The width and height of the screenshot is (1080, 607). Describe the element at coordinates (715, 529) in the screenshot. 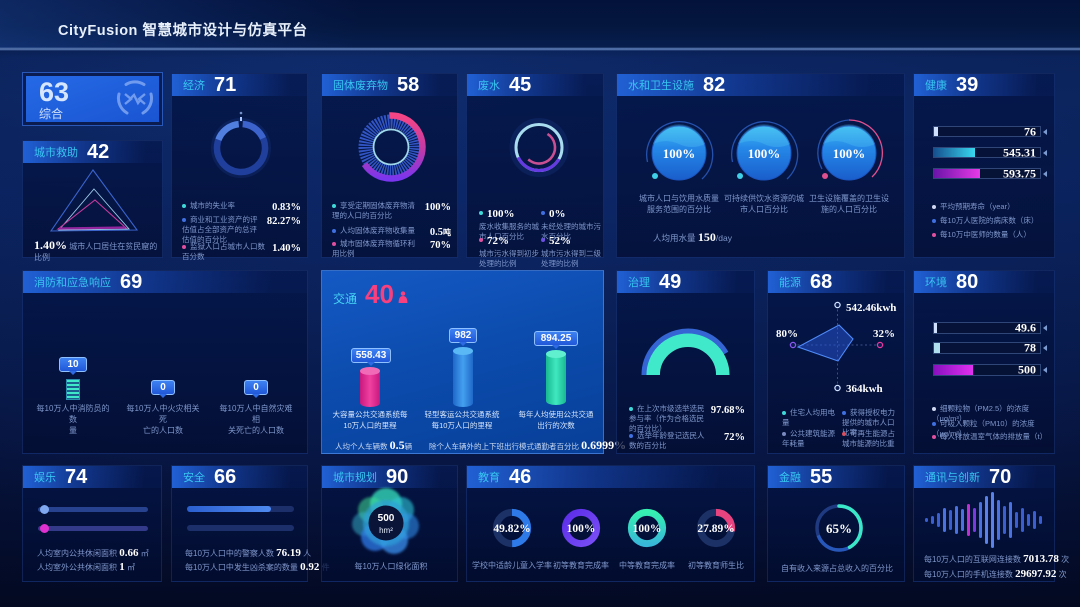

I see `svg-text: 27.89%` at that location.